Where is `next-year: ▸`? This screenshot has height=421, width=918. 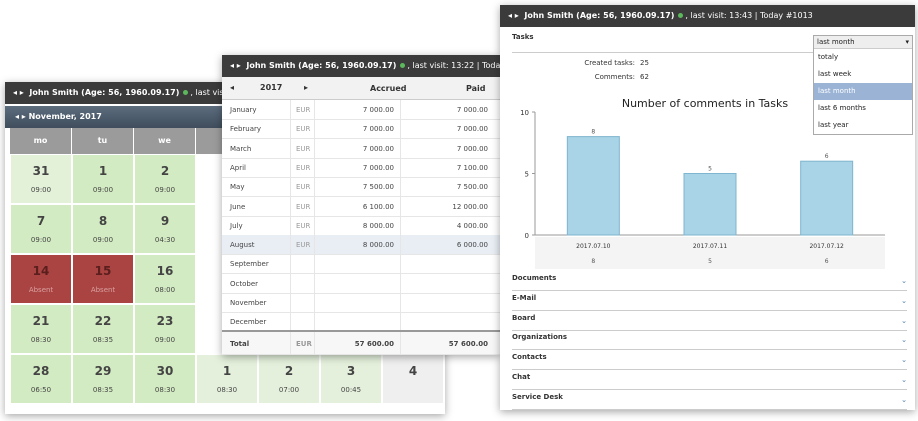 next-year: ▸ is located at coordinates (306, 87).